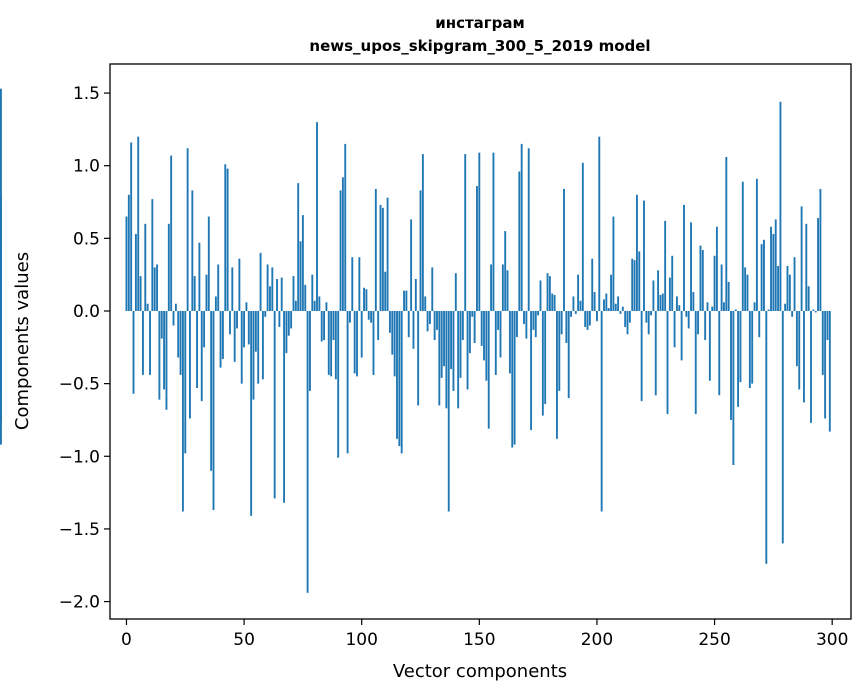  I want to click on y-tick-label: 1.5, so click(86, 94).